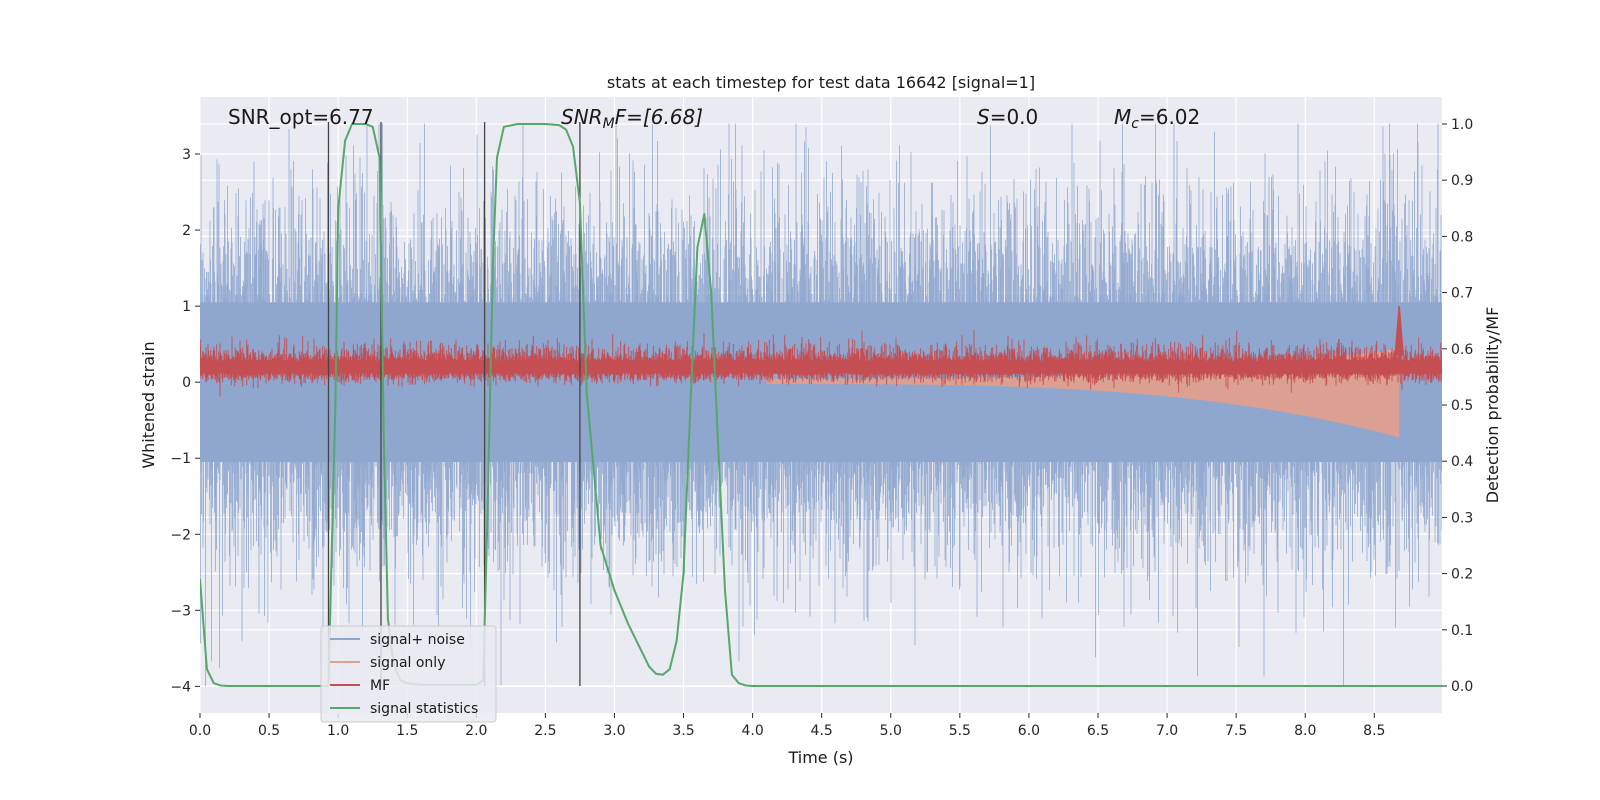 Image resolution: width=1600 pixels, height=800 pixels. I want to click on x-tick-label-17: 8.5, so click(1374, 731).